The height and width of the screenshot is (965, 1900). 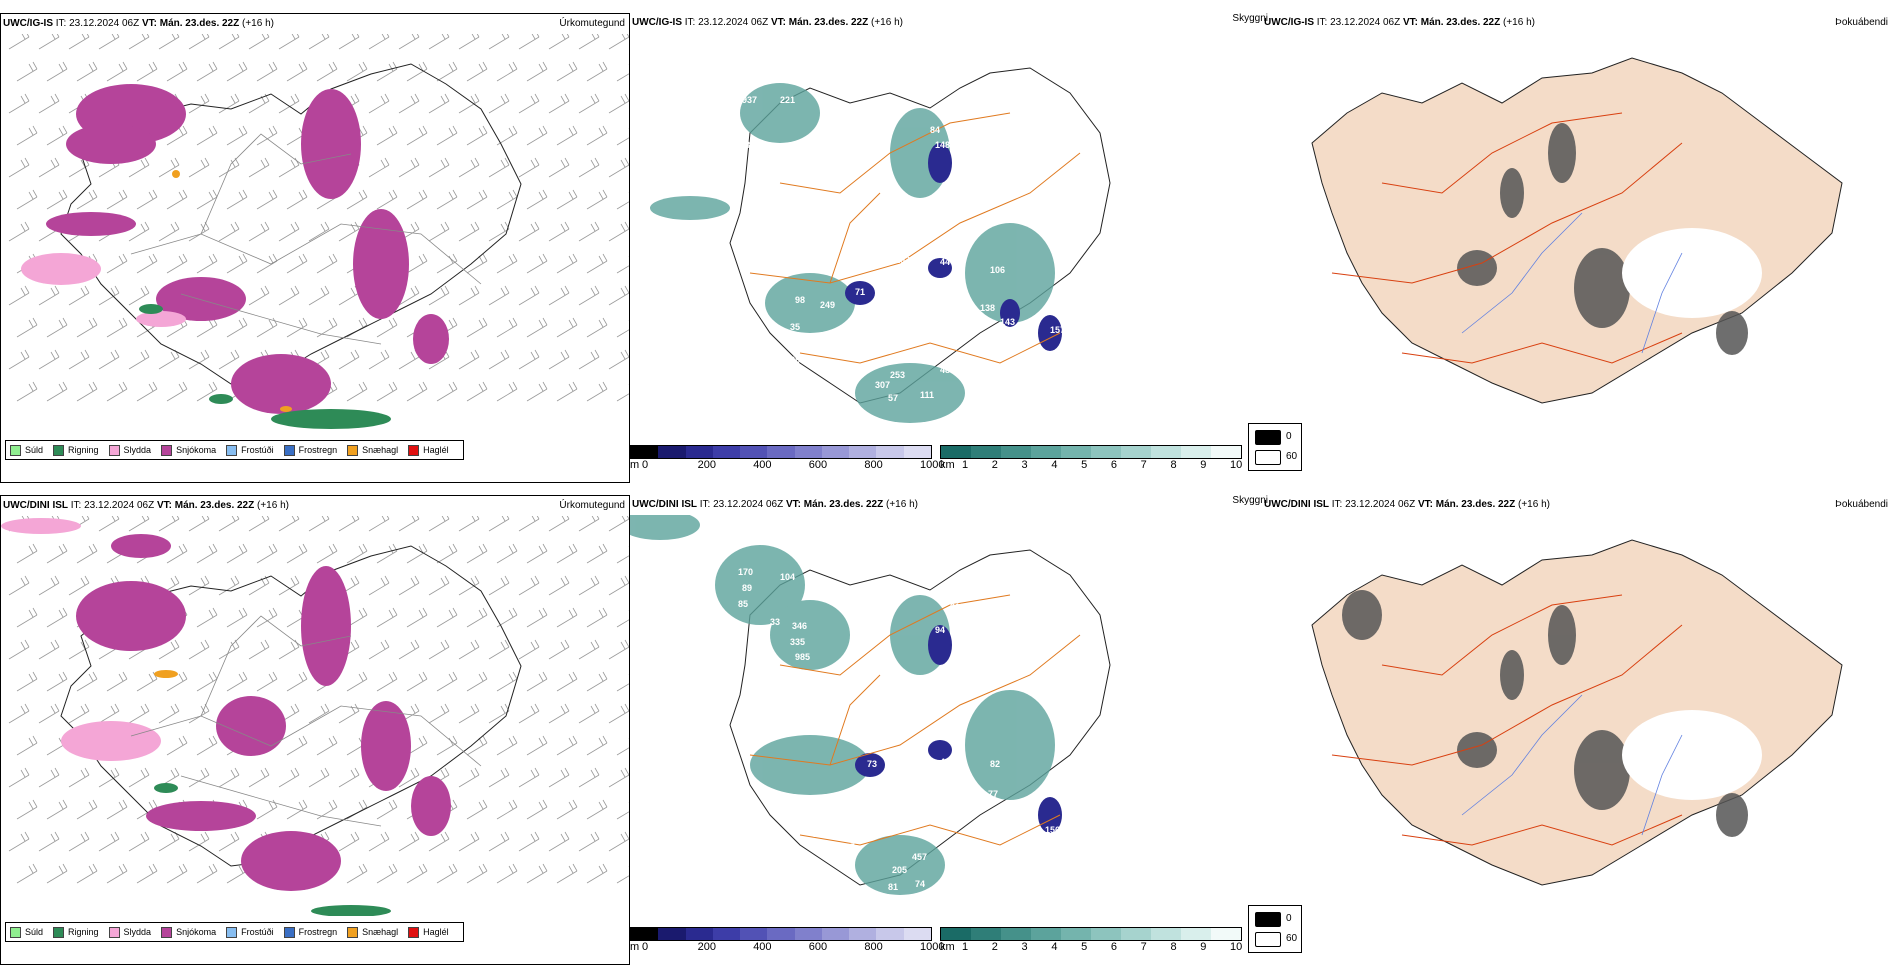 What do you see at coordinates (1292, 938) in the screenshot?
I see `cloud-key-label: 60` at bounding box center [1292, 938].